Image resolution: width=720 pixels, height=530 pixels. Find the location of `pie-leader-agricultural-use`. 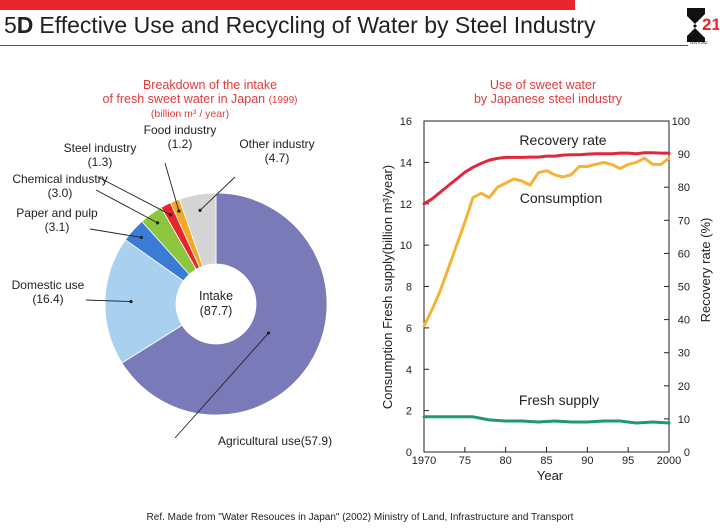

pie-leader-agricultural-use is located at coordinates (221, 385).